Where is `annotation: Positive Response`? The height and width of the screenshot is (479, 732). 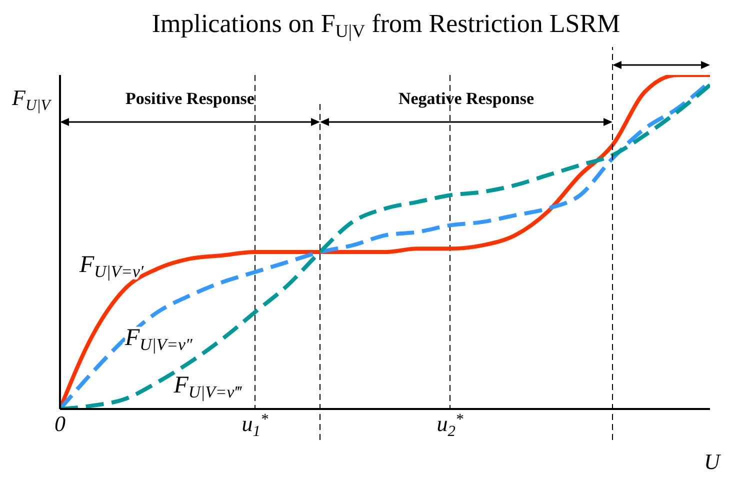 annotation: Positive Response is located at coordinates (190, 98).